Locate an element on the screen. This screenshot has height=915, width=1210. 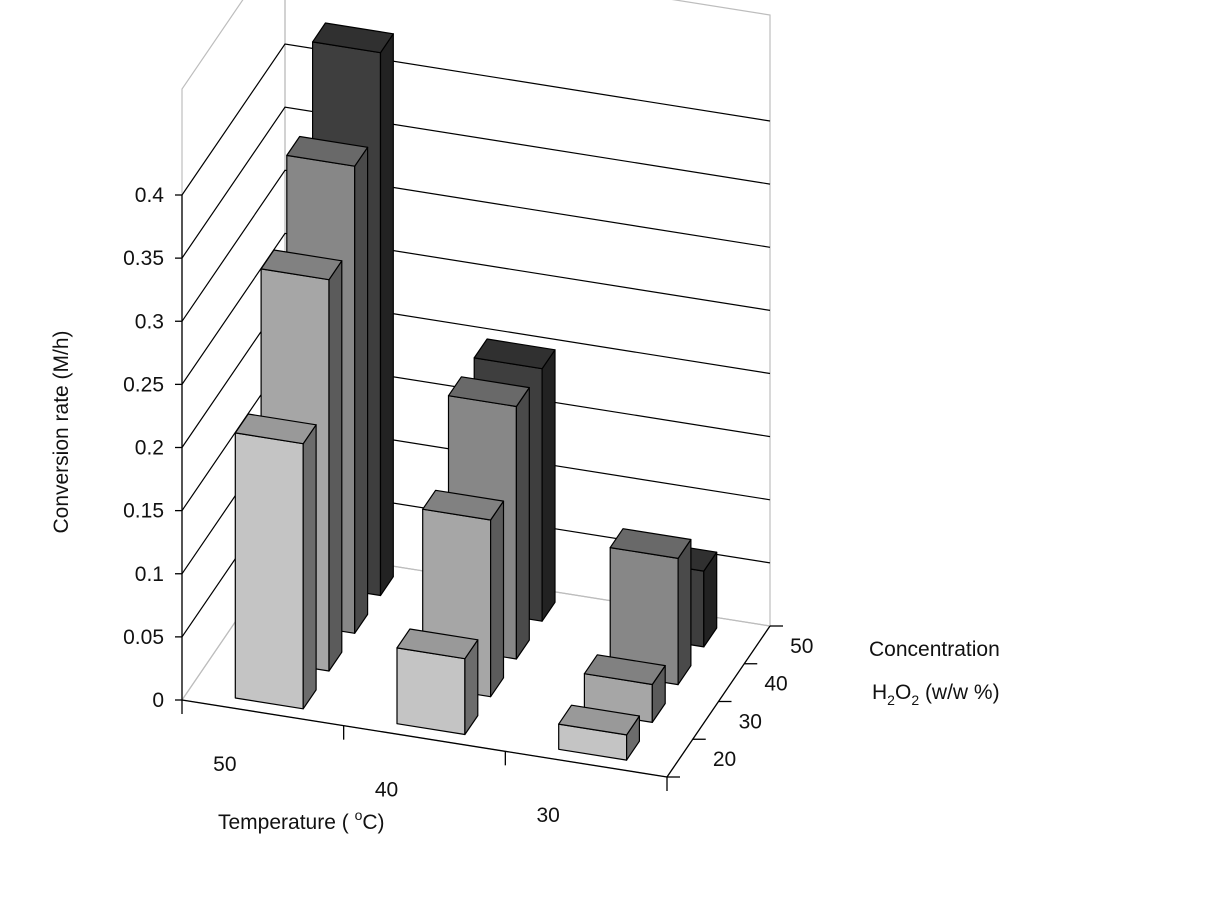
z-tick-label: 0.4 is located at coordinates (150, 195).